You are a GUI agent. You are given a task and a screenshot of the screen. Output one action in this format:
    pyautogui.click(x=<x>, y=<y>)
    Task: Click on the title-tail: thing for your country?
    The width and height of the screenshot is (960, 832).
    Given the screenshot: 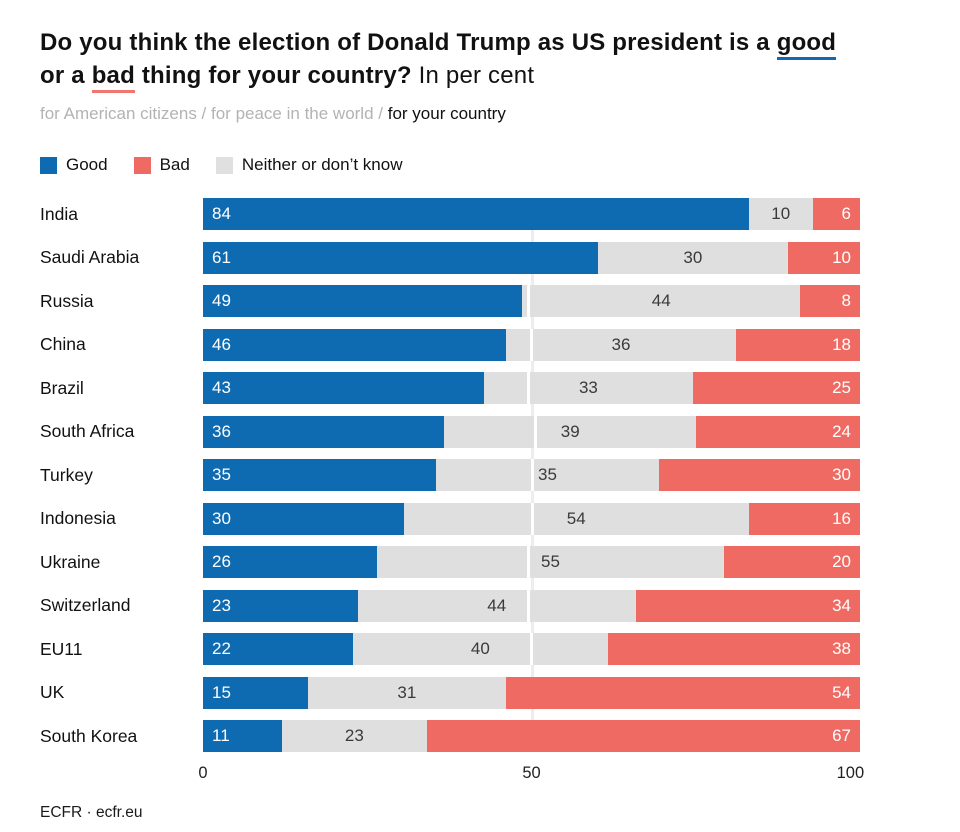 What is the action you would take?
    pyautogui.click(x=273, y=75)
    